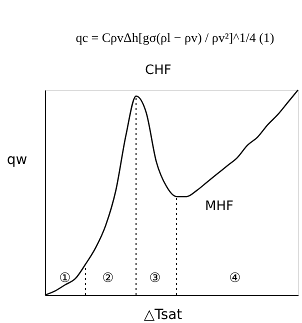  Describe the element at coordinates (155, 278) in the screenshot. I see `annotation: ③` at that location.